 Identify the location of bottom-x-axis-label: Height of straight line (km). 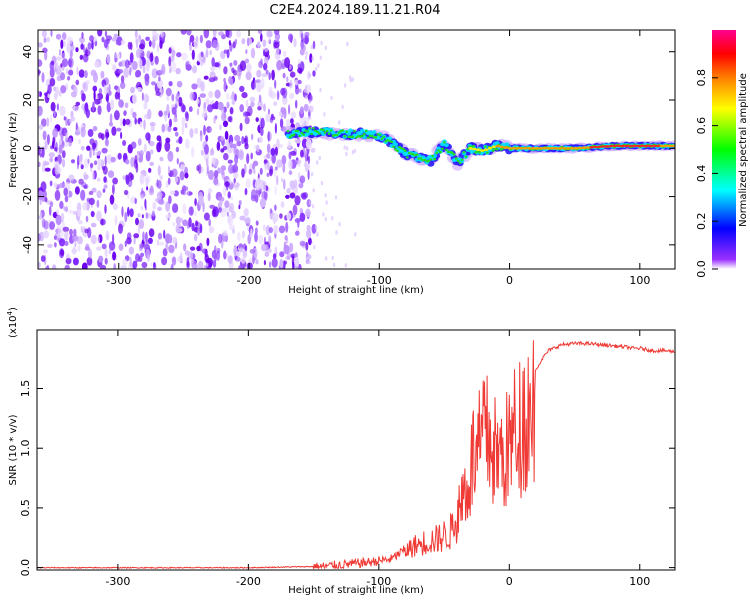
(356, 590).